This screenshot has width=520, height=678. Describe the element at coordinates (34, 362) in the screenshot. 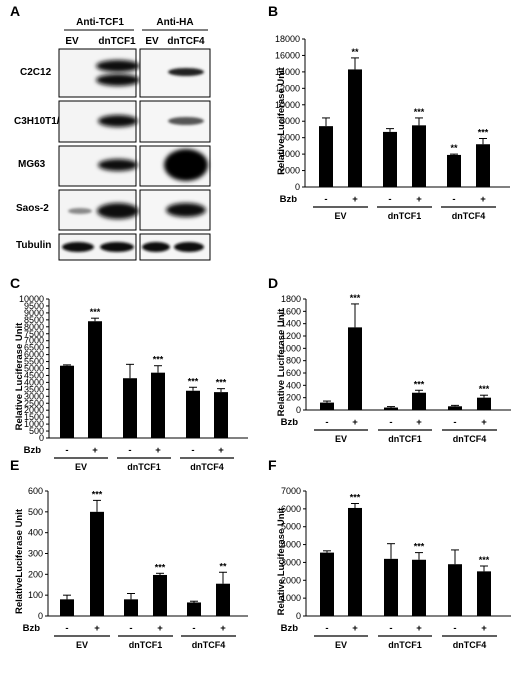

I see `y-tick-label: 5500` at that location.